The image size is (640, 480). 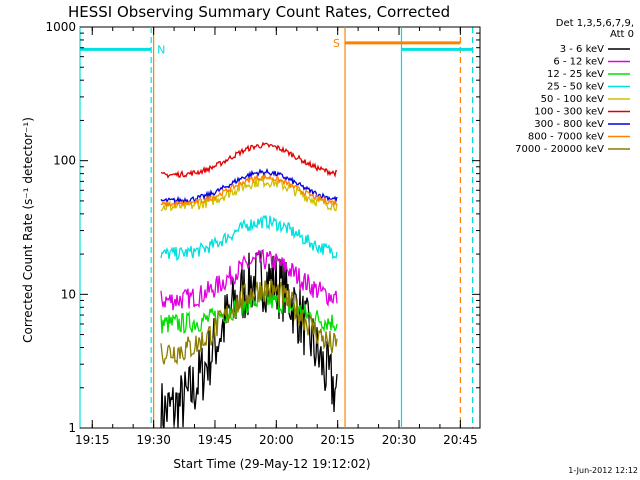 What do you see at coordinates (460, 440) in the screenshot?
I see `x-tick-label: 20:45` at bounding box center [460, 440].